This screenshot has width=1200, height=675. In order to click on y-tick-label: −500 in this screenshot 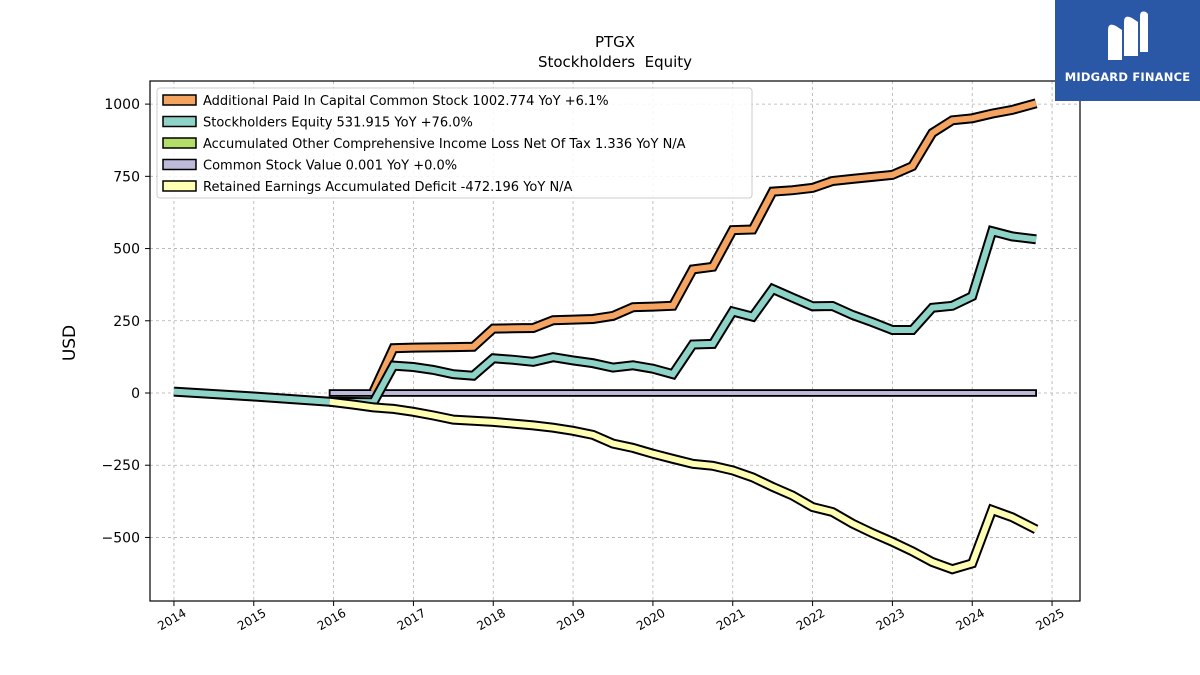, I will do `click(121, 538)`.